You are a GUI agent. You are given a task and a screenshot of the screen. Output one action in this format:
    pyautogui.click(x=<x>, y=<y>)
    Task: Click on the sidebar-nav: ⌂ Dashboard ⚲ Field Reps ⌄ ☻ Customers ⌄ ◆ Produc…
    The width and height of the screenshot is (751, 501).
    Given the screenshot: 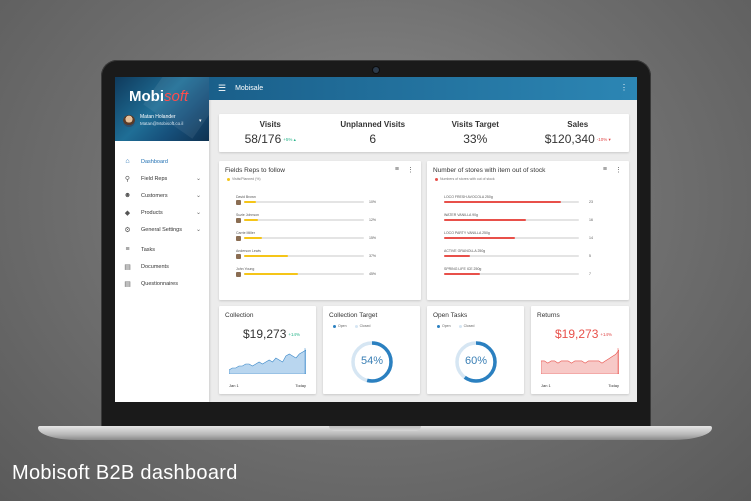 What is the action you would take?
    pyautogui.click(x=162, y=222)
    